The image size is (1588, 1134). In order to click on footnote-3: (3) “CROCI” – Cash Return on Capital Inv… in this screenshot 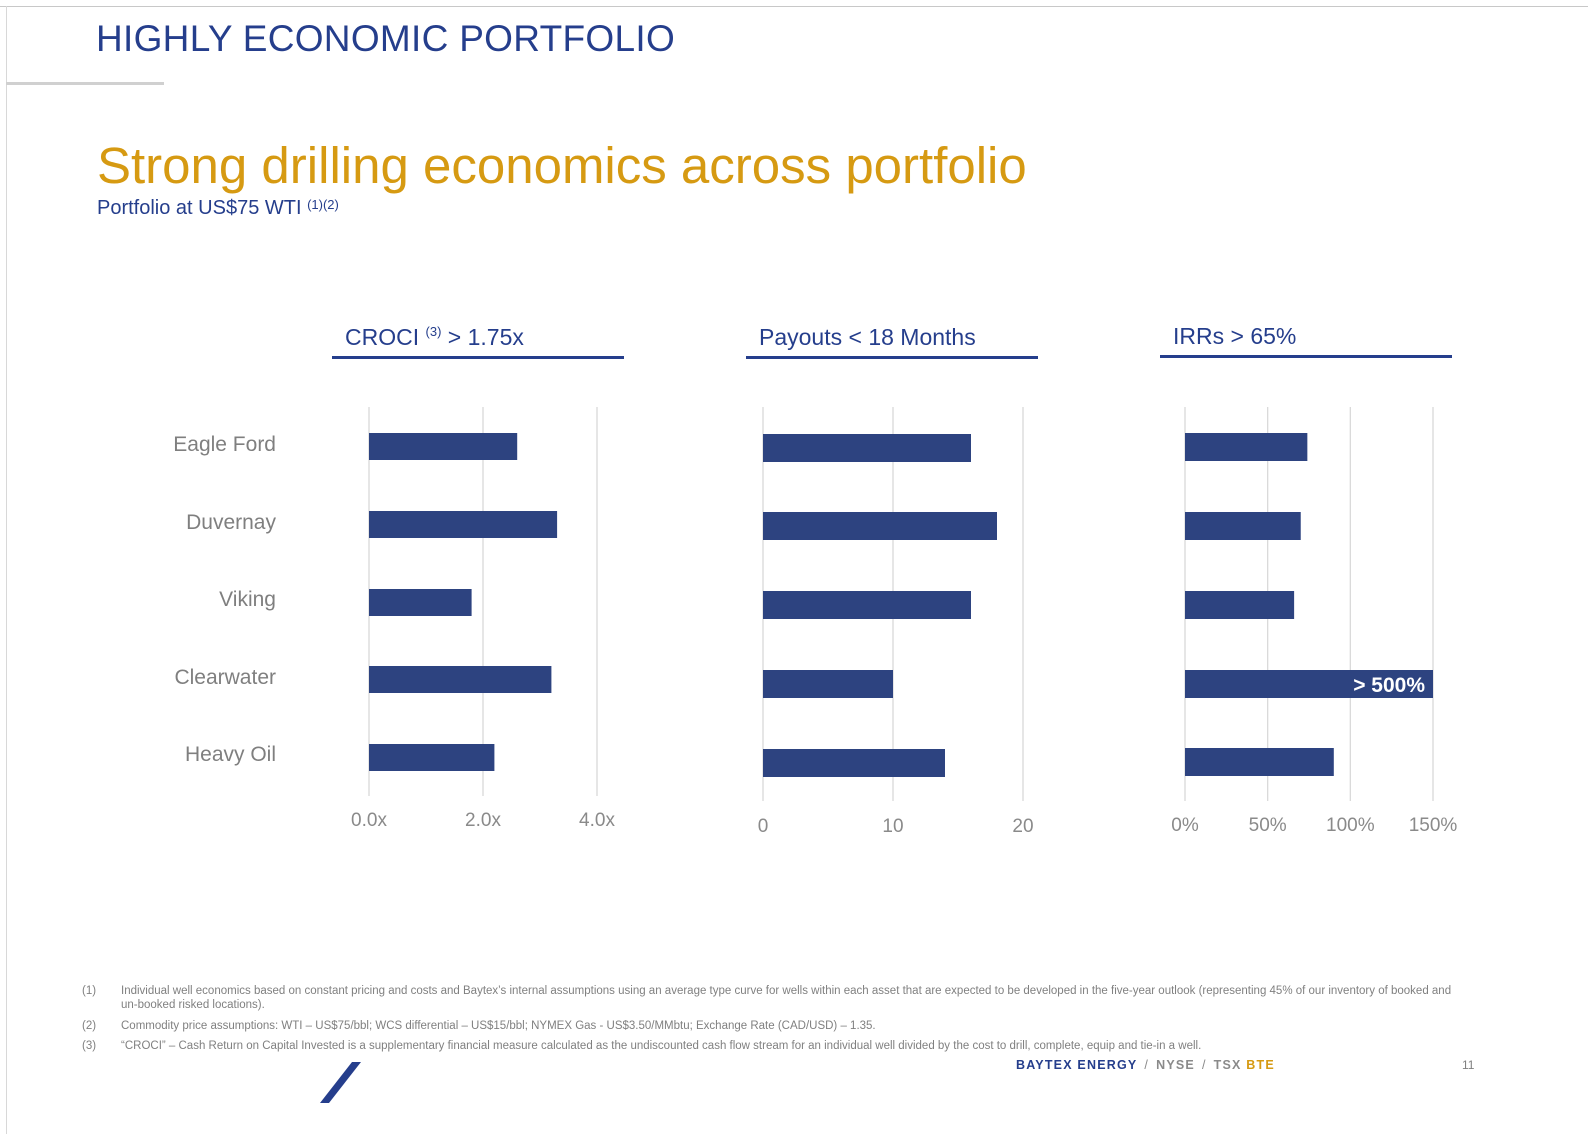, I will do `click(782, 1047)`.